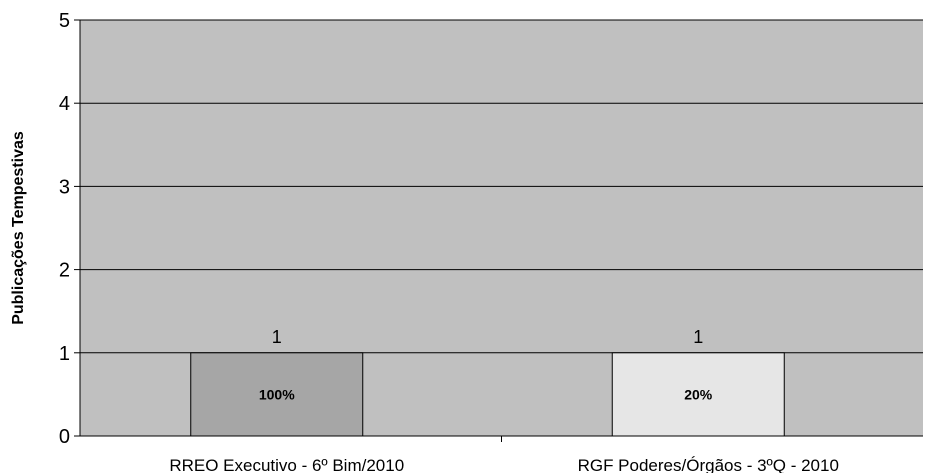 The image size is (927, 473). Describe the element at coordinates (708, 464) in the screenshot. I see `x-tick-label: RGF Poderes/Órgãos - 3ºQ - 2010` at that location.